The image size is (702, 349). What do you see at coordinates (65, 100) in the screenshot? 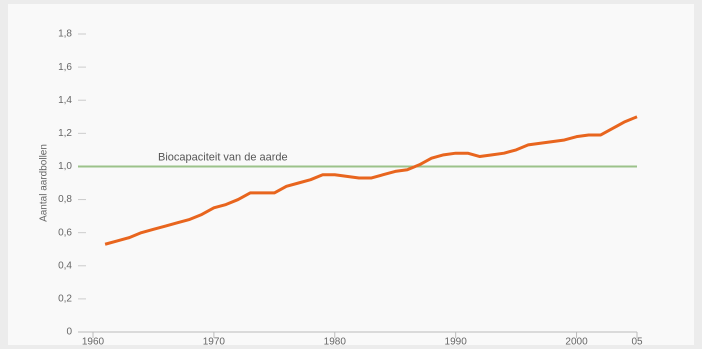
I see `y-tick-label: 1,4` at bounding box center [65, 100].